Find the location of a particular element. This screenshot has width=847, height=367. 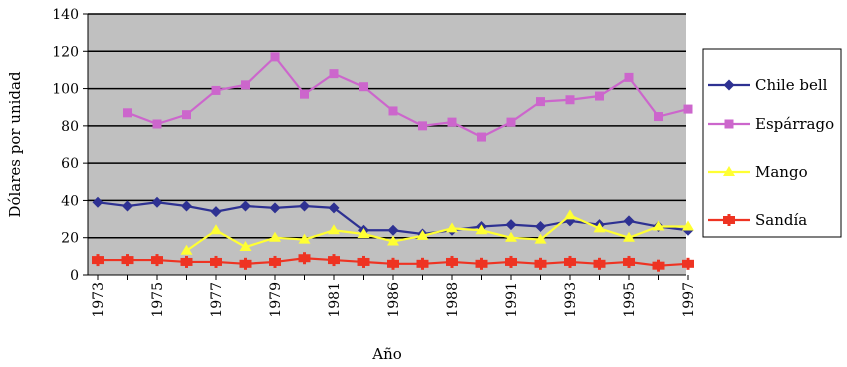

x-tick-label: 1991 is located at coordinates (512, 300).